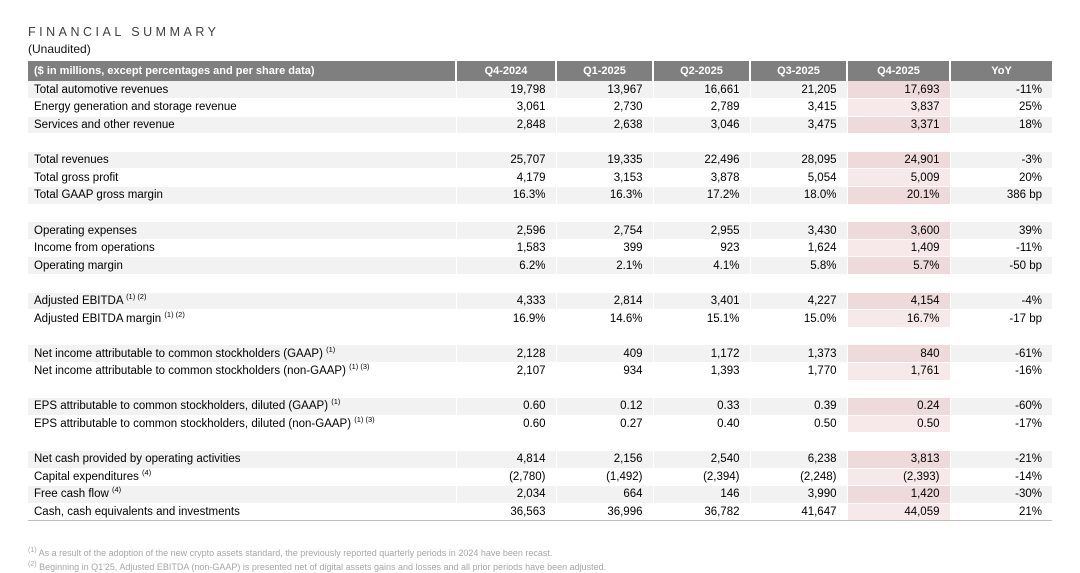 Image resolution: width=1080 pixels, height=573 pixels. I want to click on value-cell: 664, so click(604, 494).